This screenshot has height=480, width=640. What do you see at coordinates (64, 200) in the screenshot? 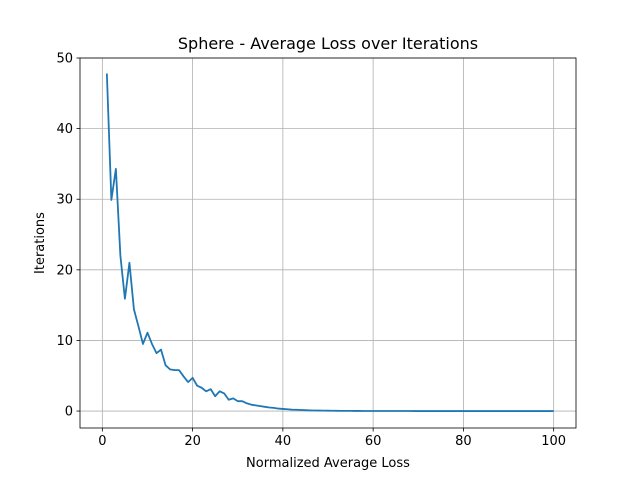
I see `y-tick-label: 30` at bounding box center [64, 200].